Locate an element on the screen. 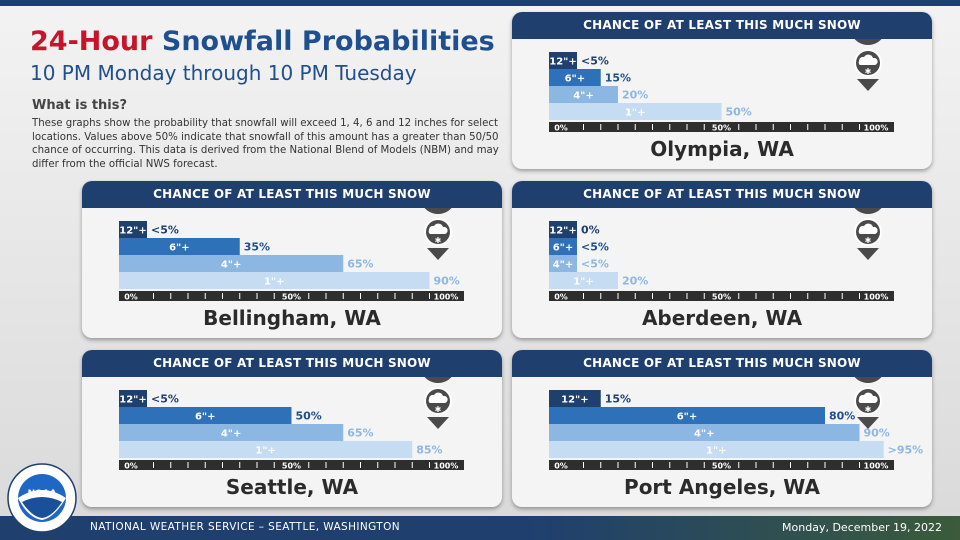 The height and width of the screenshot is (540, 960). info-heading: What is this? is located at coordinates (80, 105).